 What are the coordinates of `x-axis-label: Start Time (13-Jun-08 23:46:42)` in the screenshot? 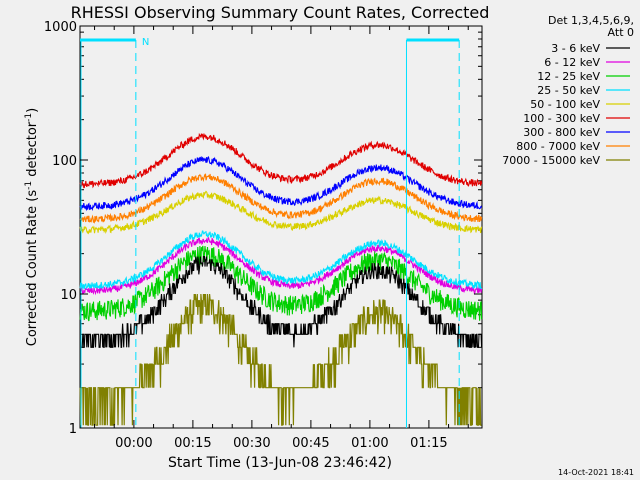 It's located at (280, 463).